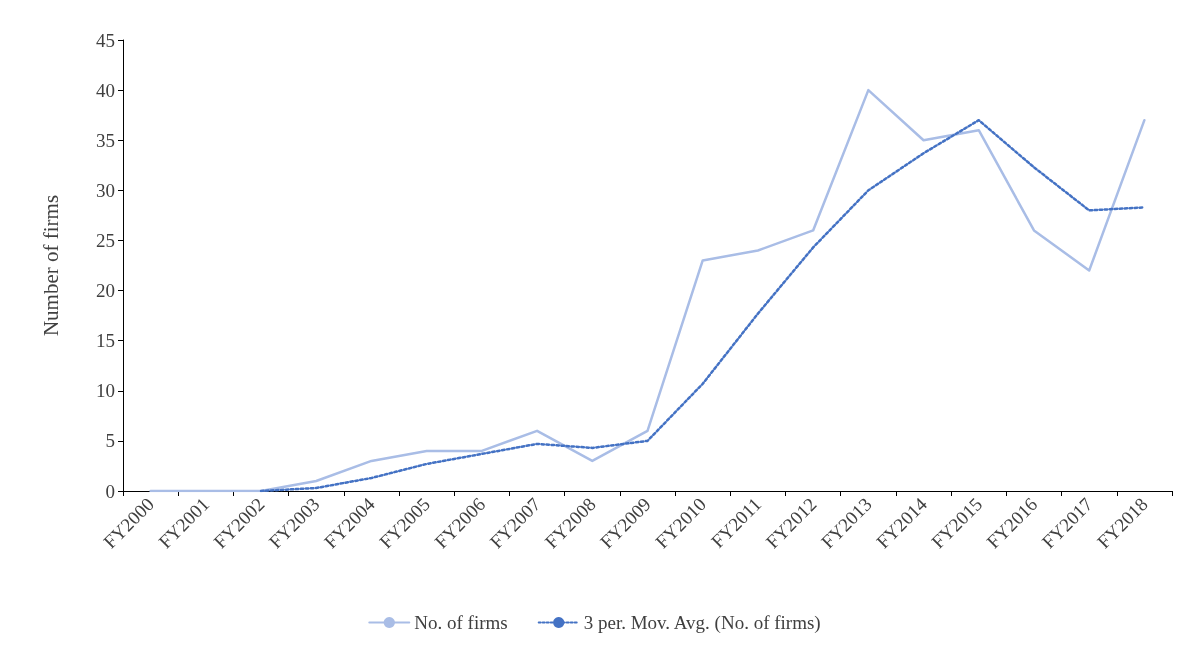 The image size is (1190, 649). I want to click on y-tick-label: 10, so click(105, 391).